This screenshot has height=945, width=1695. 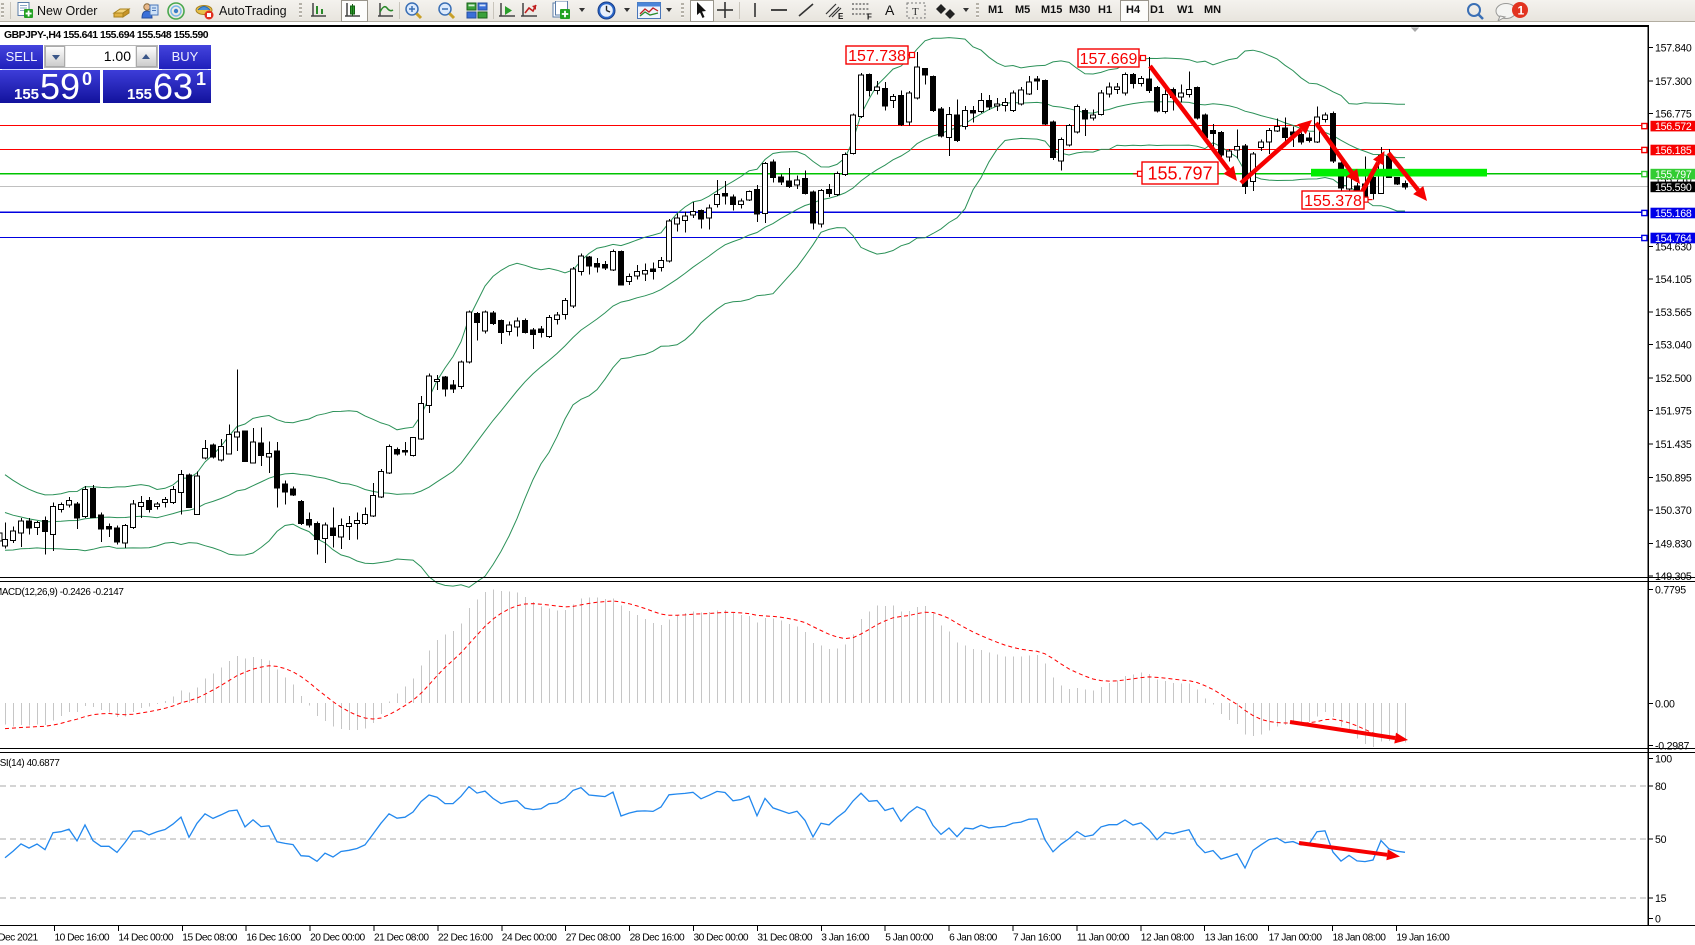 What do you see at coordinates (593, 938) in the screenshot?
I see `svg-text: 27 Dec 08:00` at bounding box center [593, 938].